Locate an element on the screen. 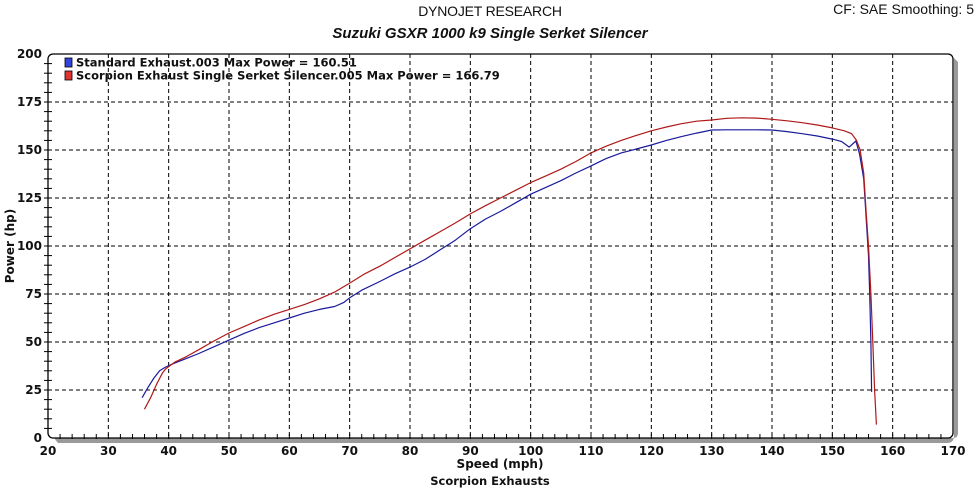  x-axis-tick-labels: 20 30 40 50 60 70 80 90 100 110 120 130 140 150 160 170 is located at coordinates (503, 451).